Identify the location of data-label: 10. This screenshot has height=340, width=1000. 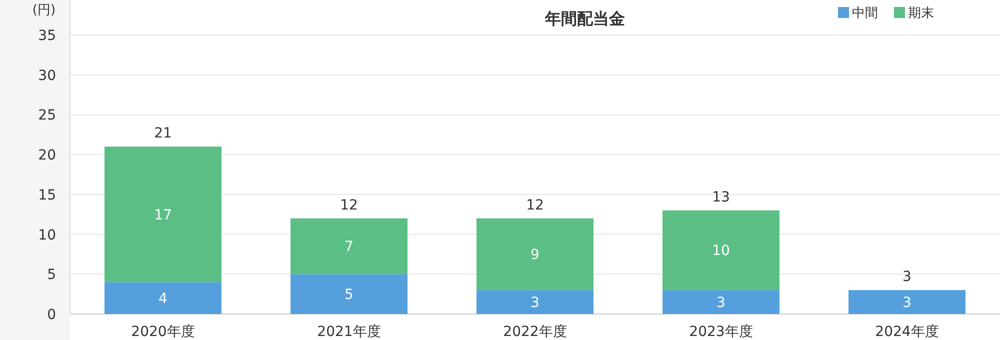
(721, 251).